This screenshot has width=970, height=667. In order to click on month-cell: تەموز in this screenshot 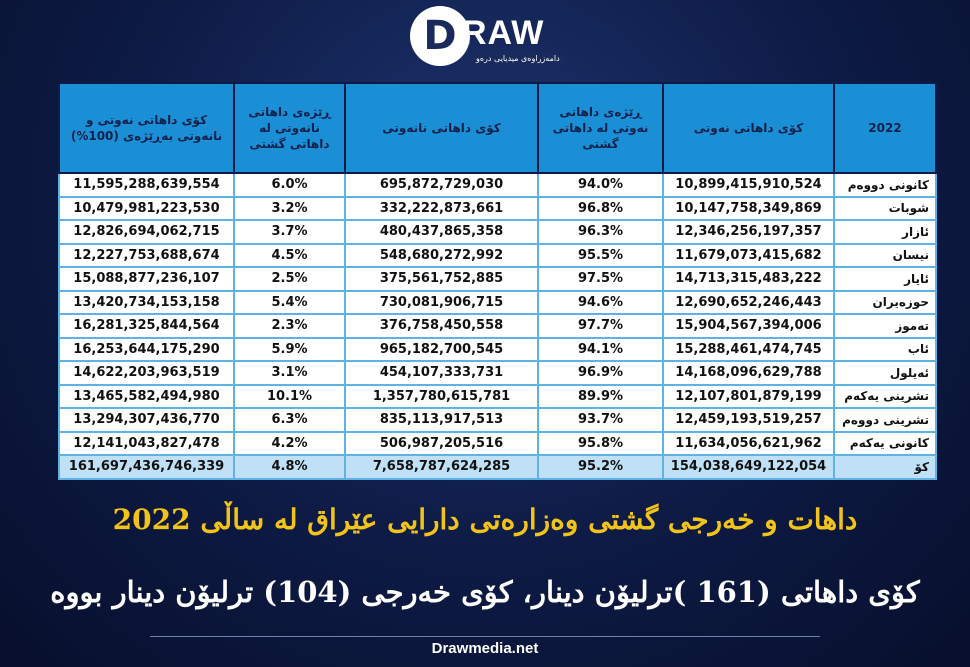, I will do `click(885, 326)`.